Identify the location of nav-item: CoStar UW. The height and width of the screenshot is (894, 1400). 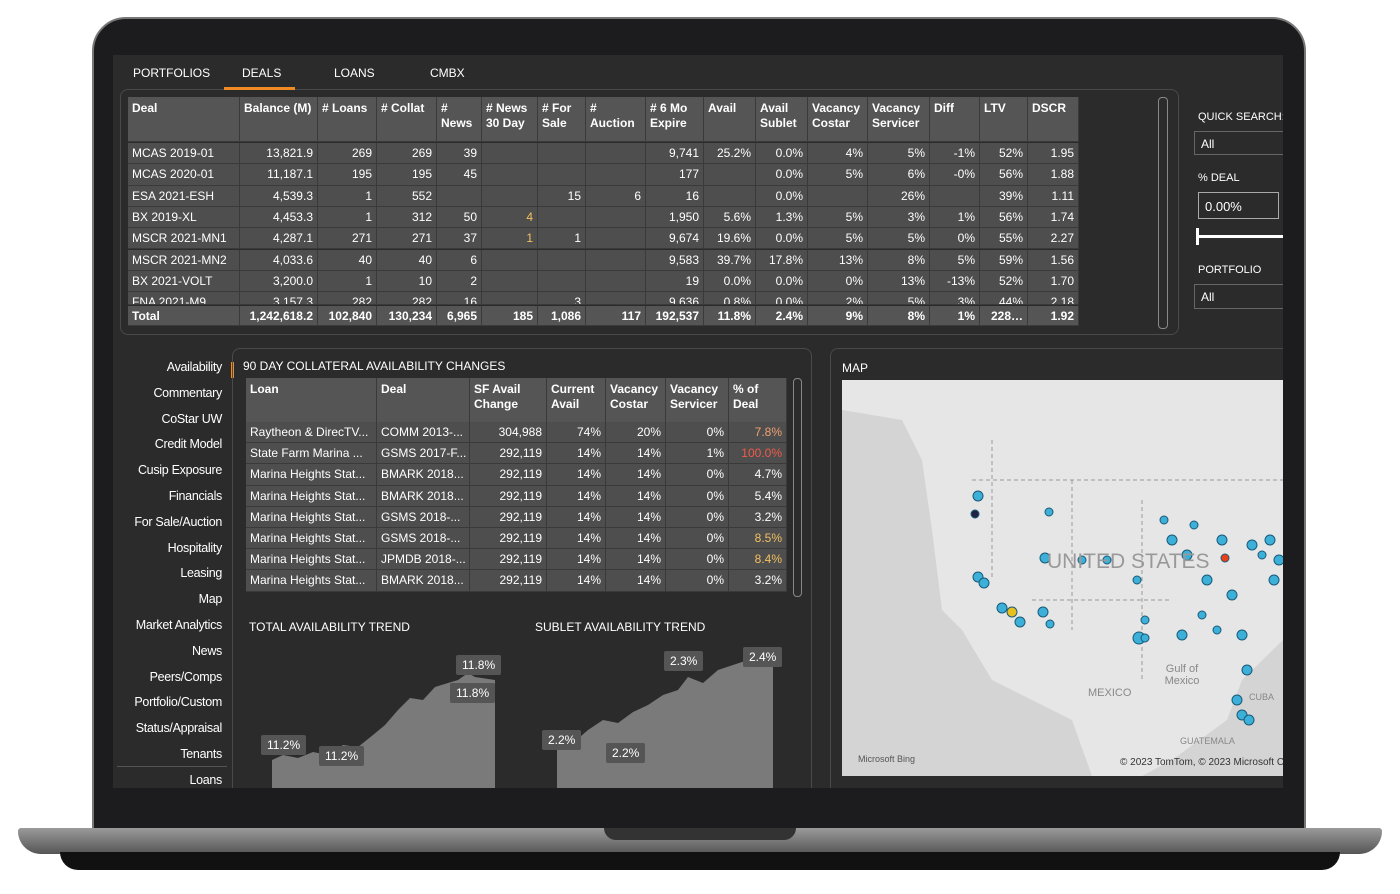
(191, 418).